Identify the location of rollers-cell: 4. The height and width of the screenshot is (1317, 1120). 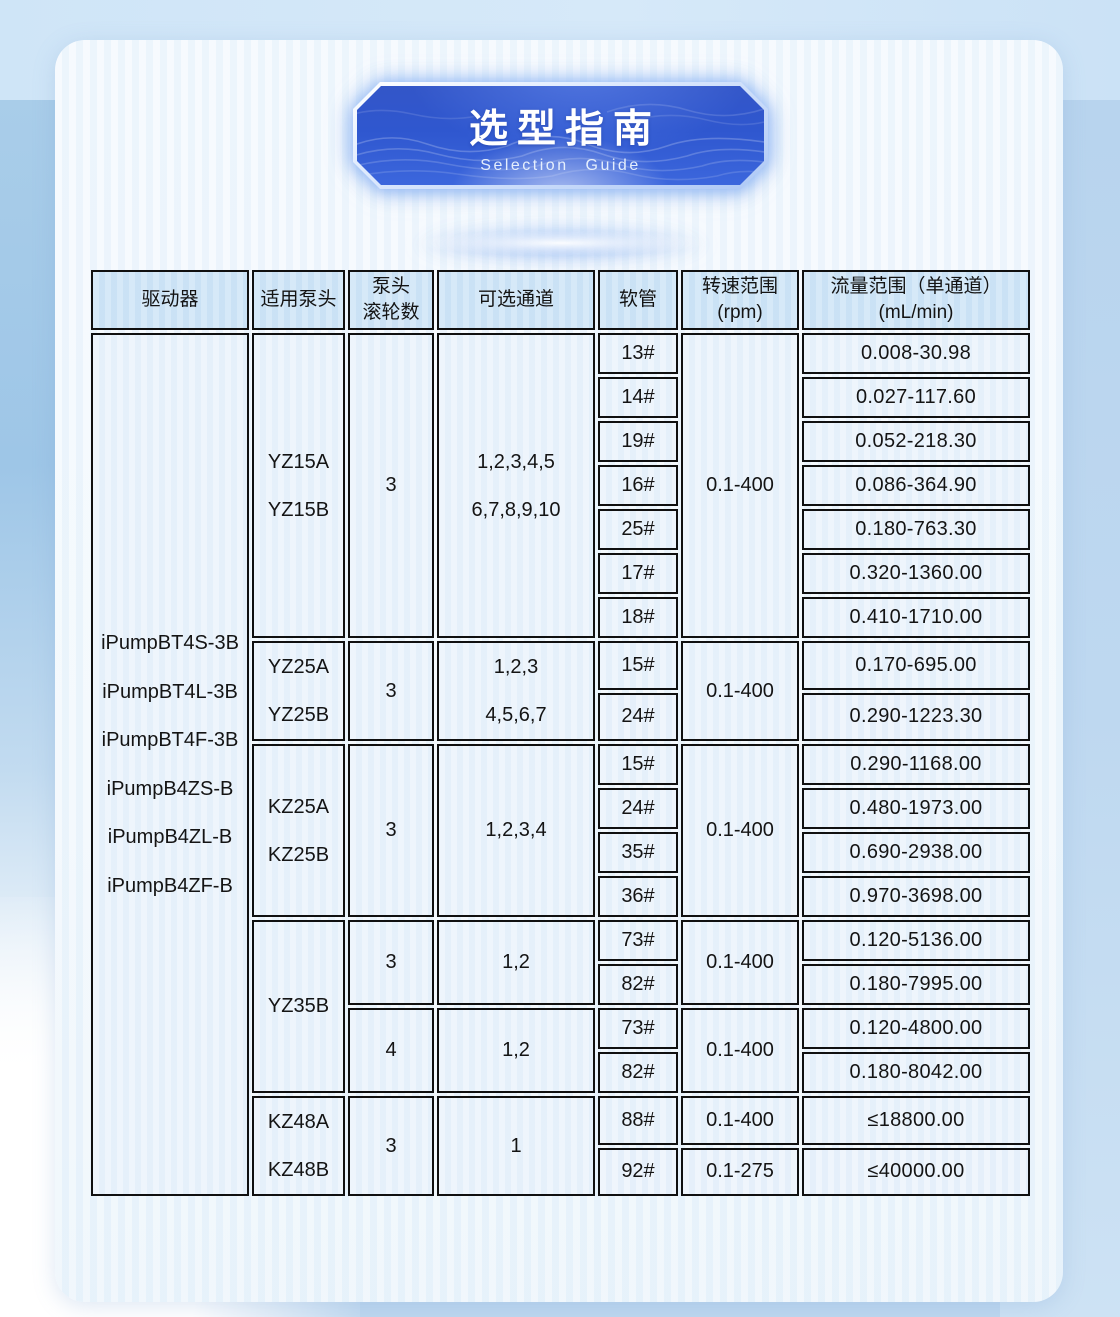
(391, 1050).